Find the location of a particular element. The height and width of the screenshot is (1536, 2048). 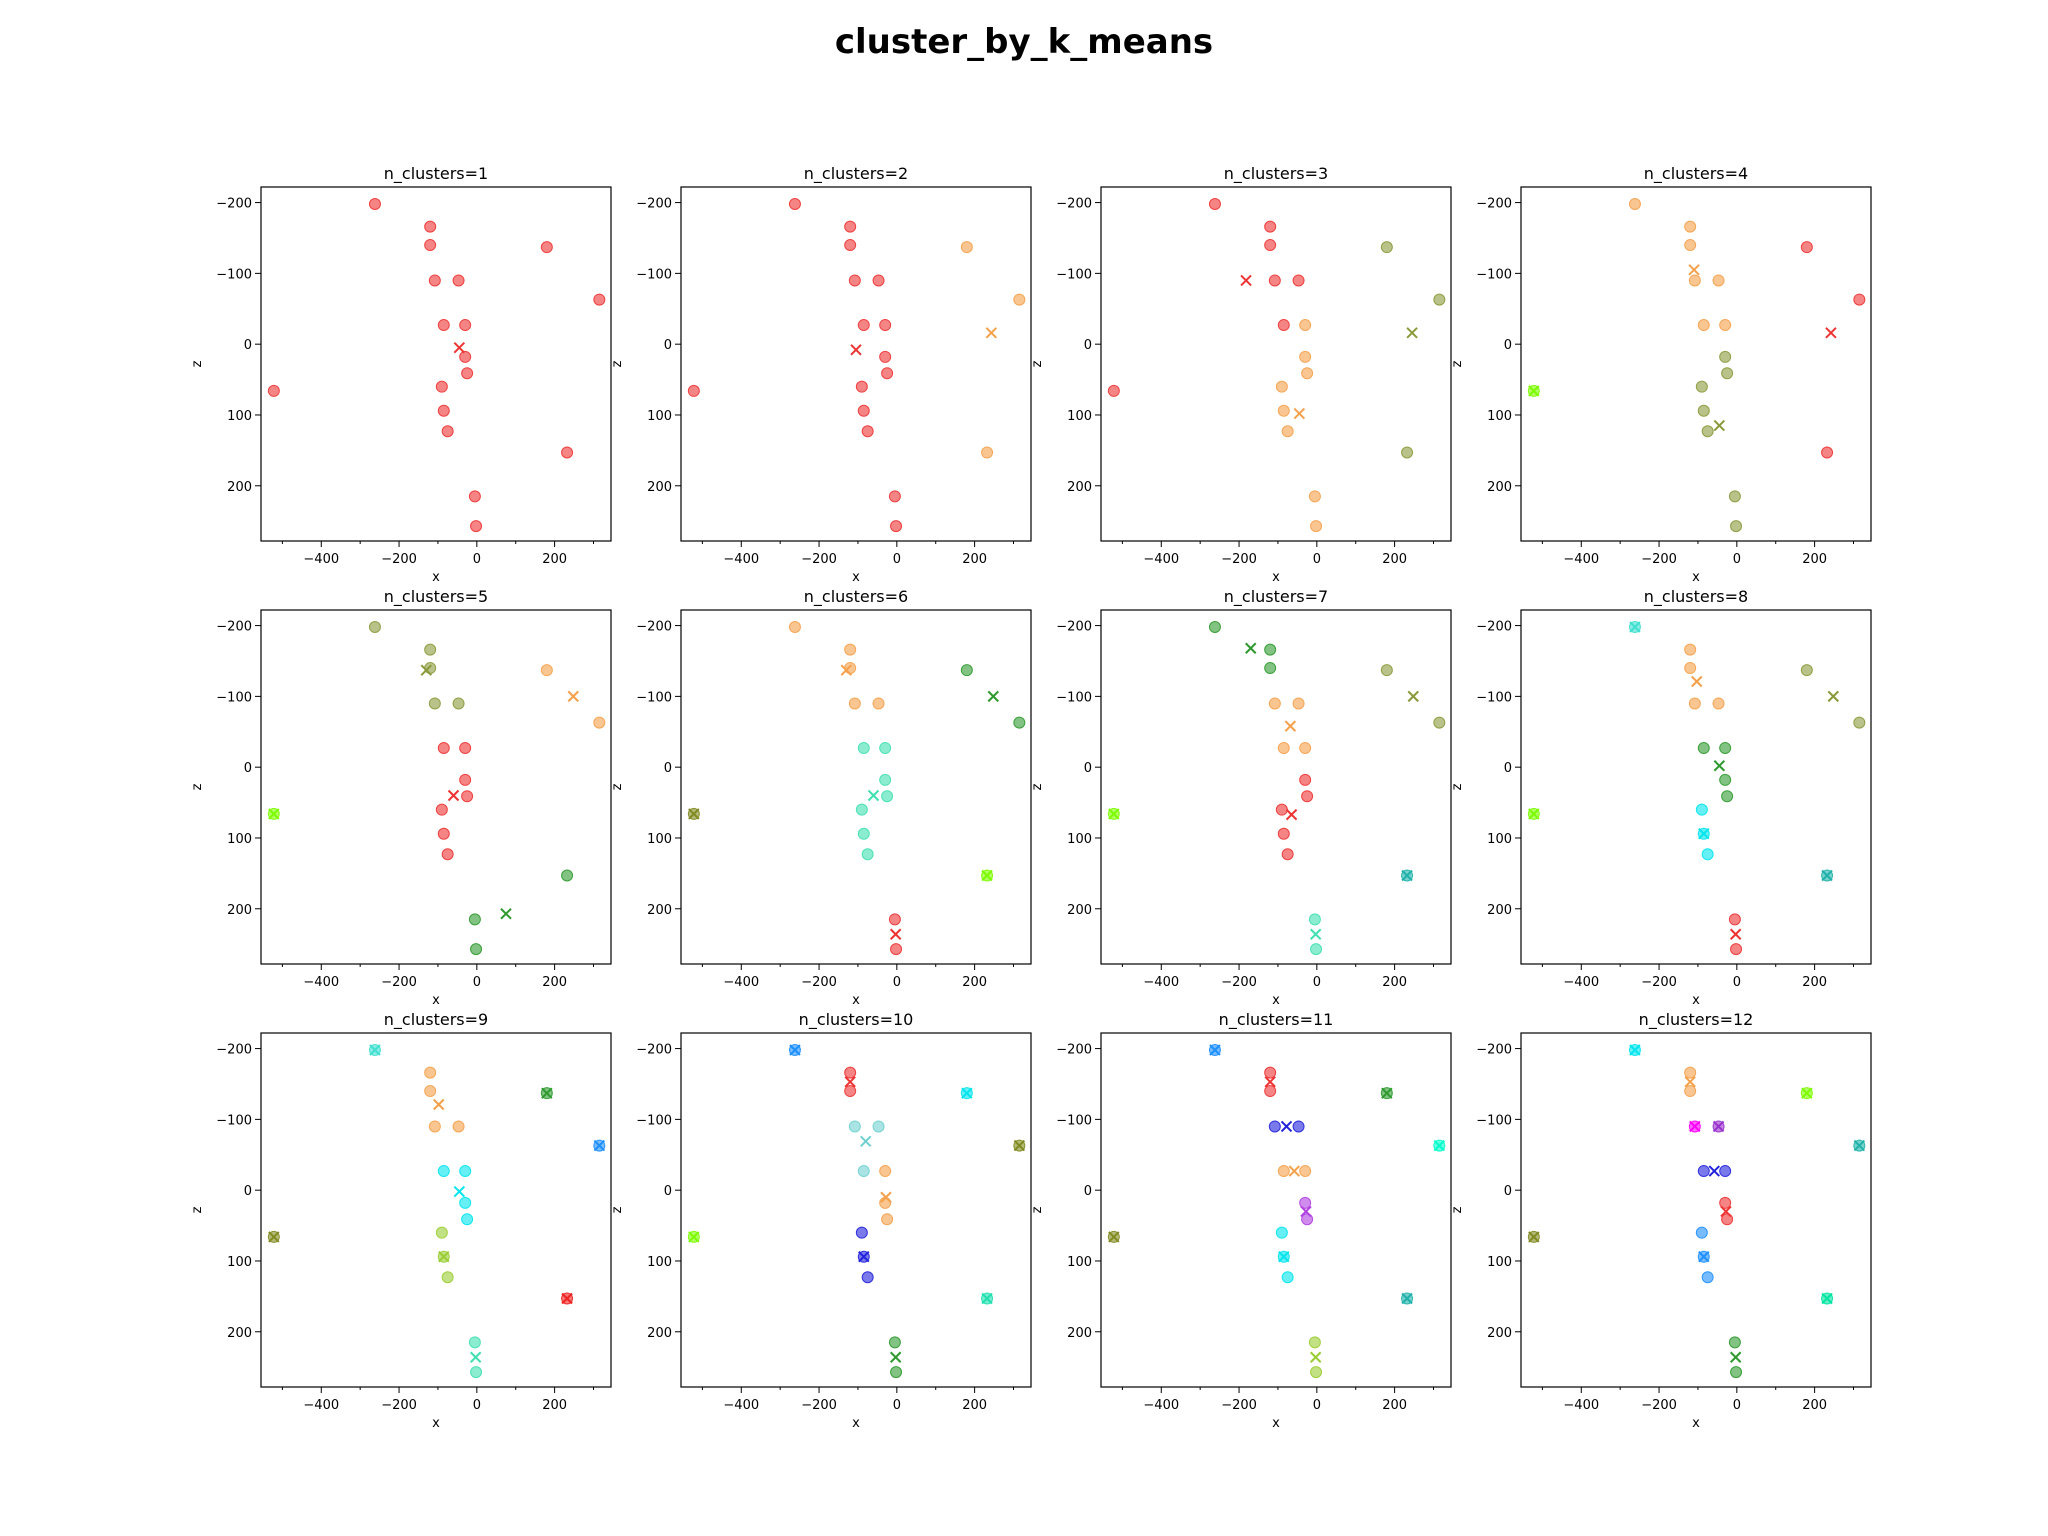

x-tick-label: −400 is located at coordinates (1161, 982).